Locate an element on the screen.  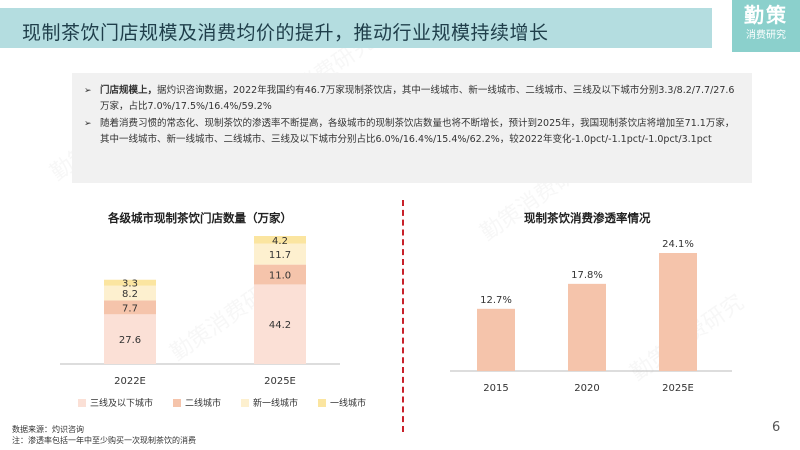
chart-title-stores: 各级城市现制茶饮门店数量（万家） is located at coordinates (200, 218).